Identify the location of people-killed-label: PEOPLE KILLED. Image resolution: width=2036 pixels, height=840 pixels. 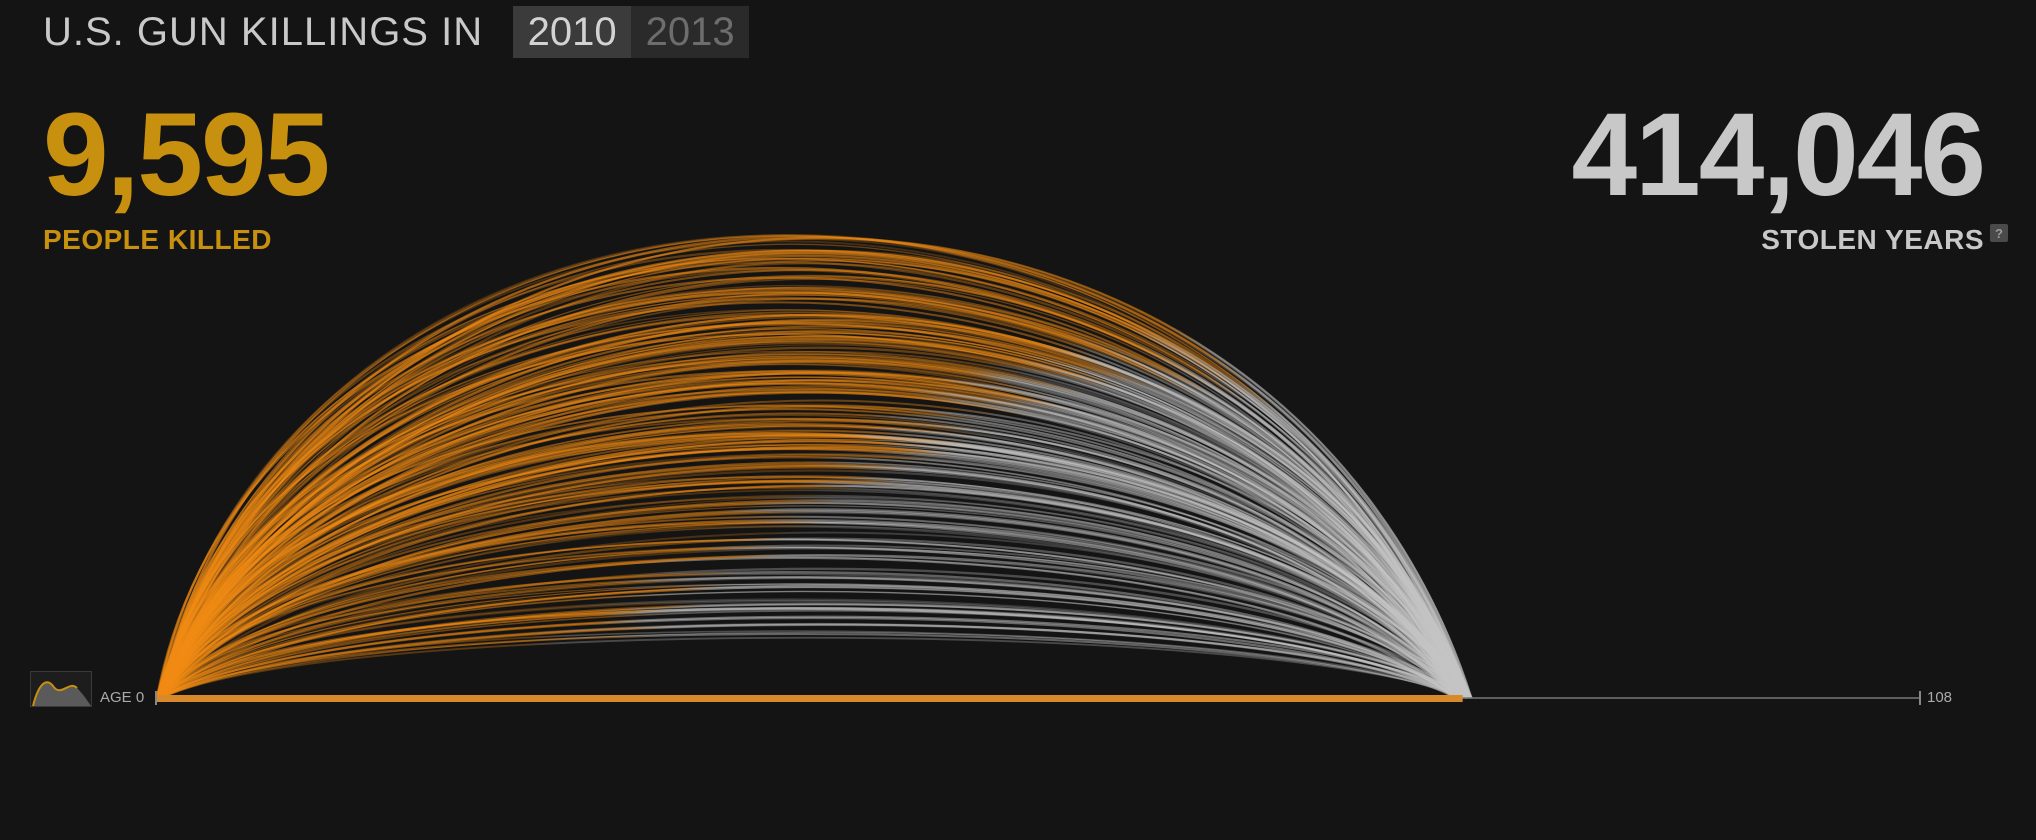
(157, 239).